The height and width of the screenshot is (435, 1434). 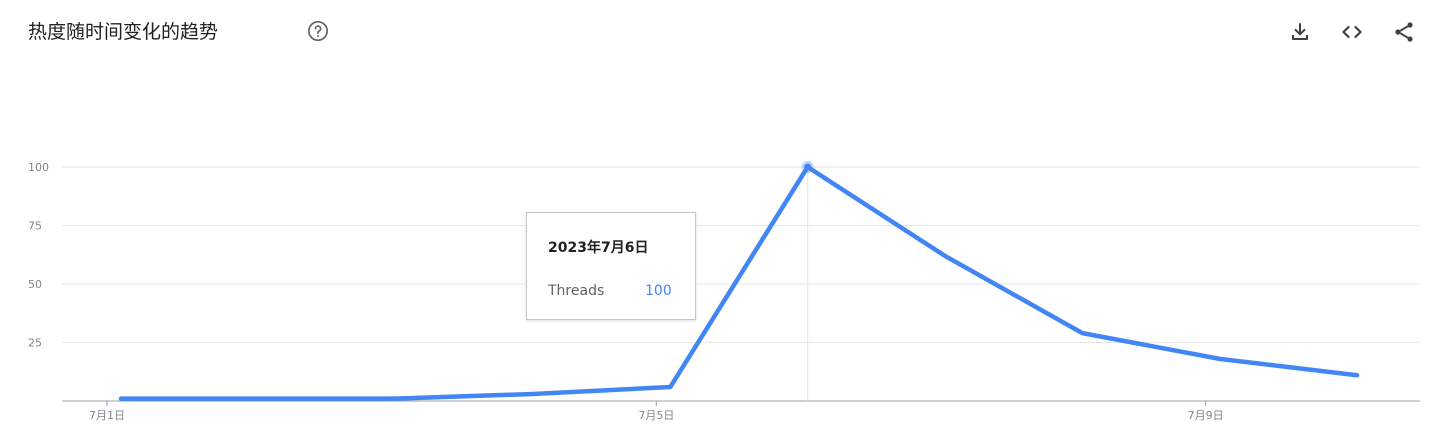 I want to click on chart-title: 热度随时间变化的趋势, so click(x=123, y=32).